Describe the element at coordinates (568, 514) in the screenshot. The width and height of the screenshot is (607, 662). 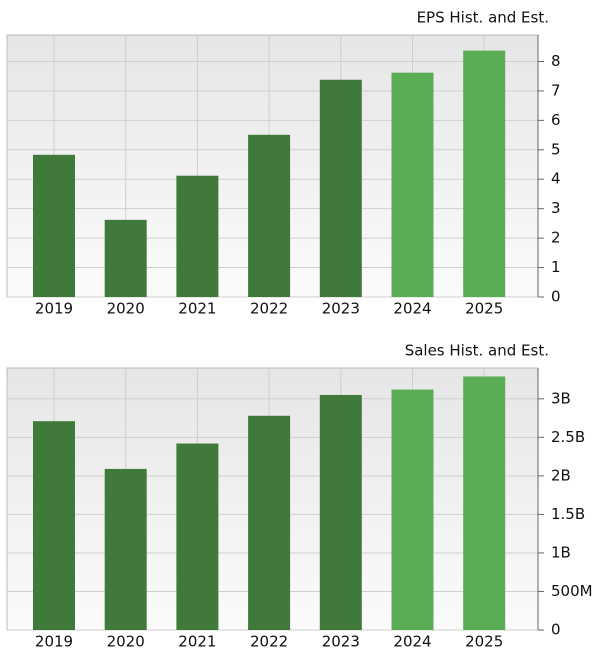
I see `y-tick-label: 1.5B` at that location.